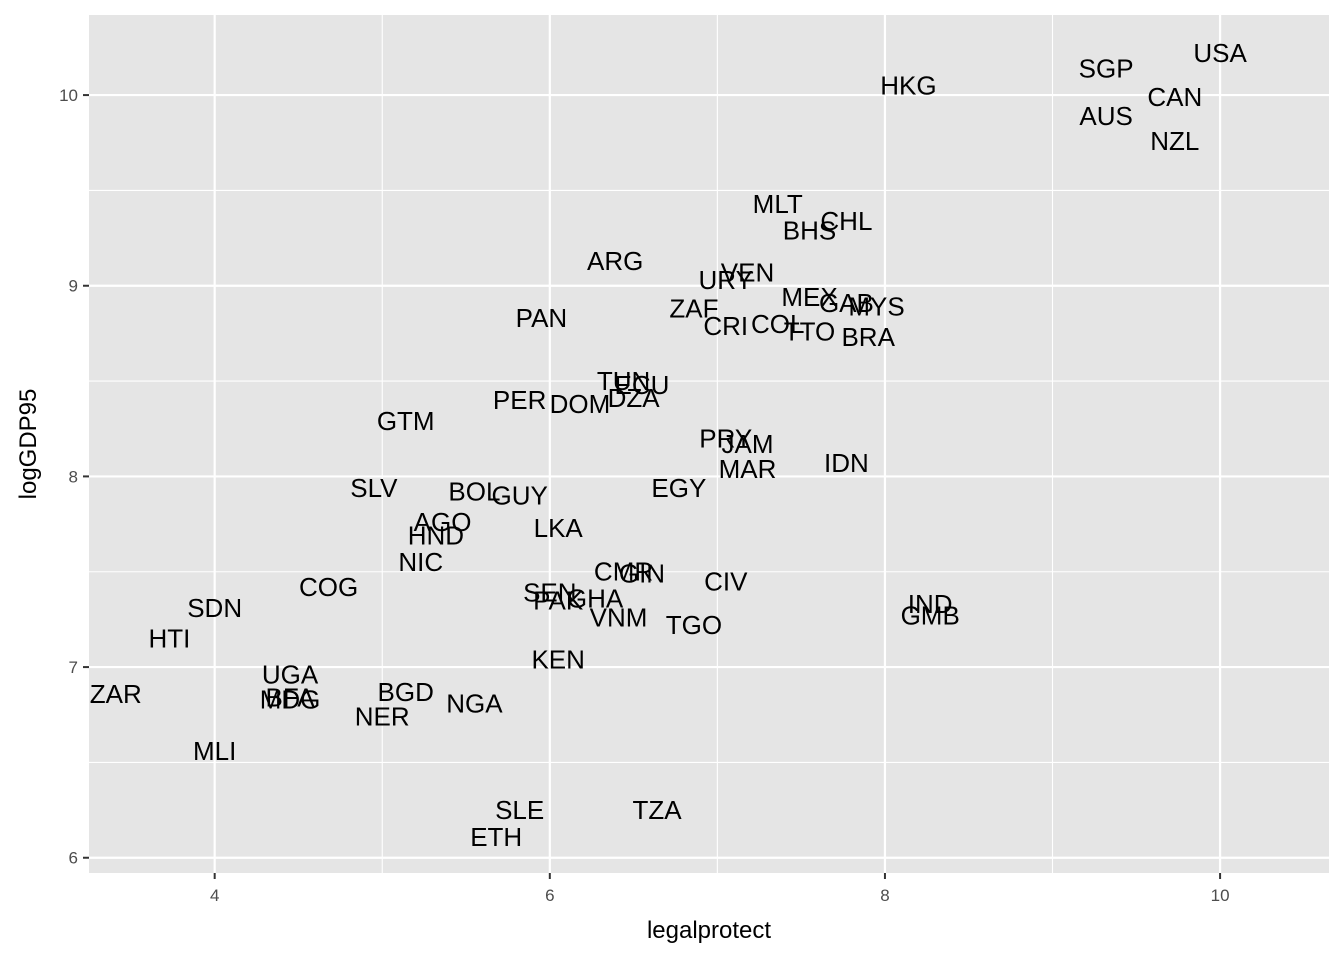 The height and width of the screenshot is (960, 1344). What do you see at coordinates (693, 309) in the screenshot?
I see `point-label-zaf: ZAF` at bounding box center [693, 309].